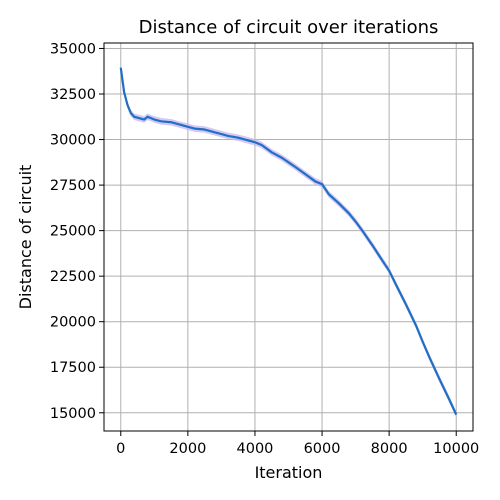 Image resolution: width=500 pixels, height=500 pixels. Describe the element at coordinates (289, 27) in the screenshot. I see `chart-title: Distance of circuit over iterations` at that location.